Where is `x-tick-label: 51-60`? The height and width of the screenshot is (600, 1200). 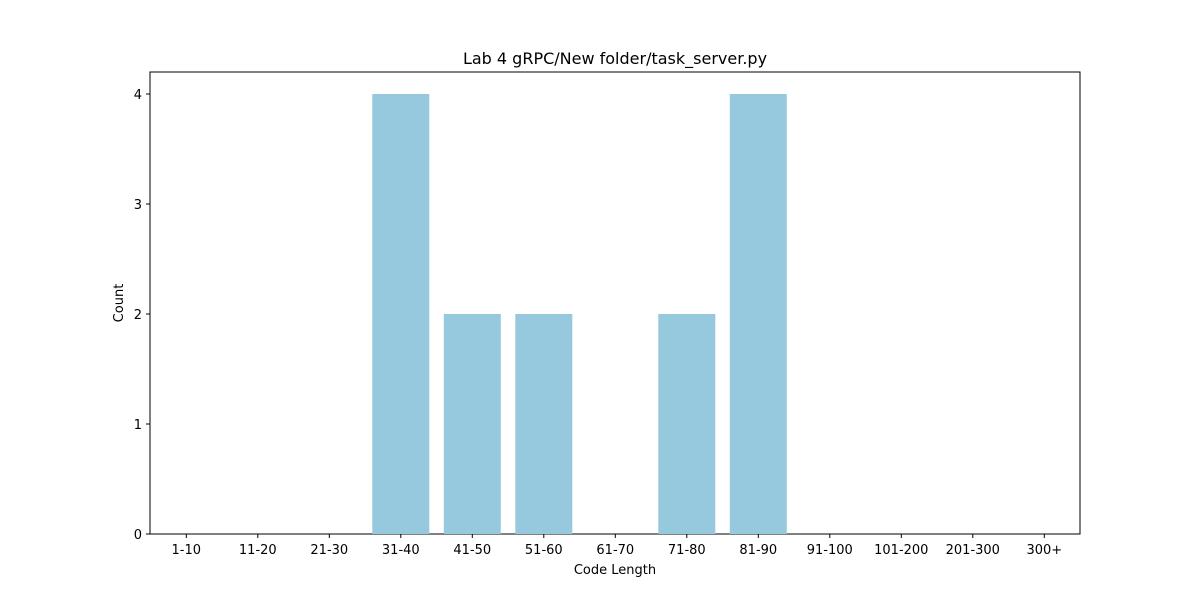
x-tick-label: 51-60 is located at coordinates (544, 550).